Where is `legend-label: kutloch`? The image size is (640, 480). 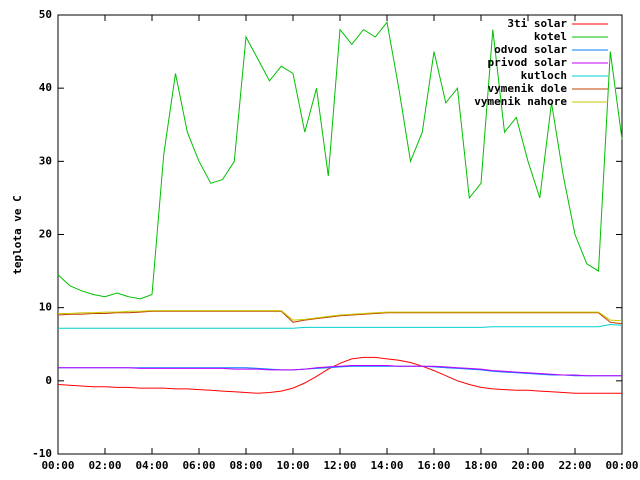
legend-label: kutloch is located at coordinates (544, 75).